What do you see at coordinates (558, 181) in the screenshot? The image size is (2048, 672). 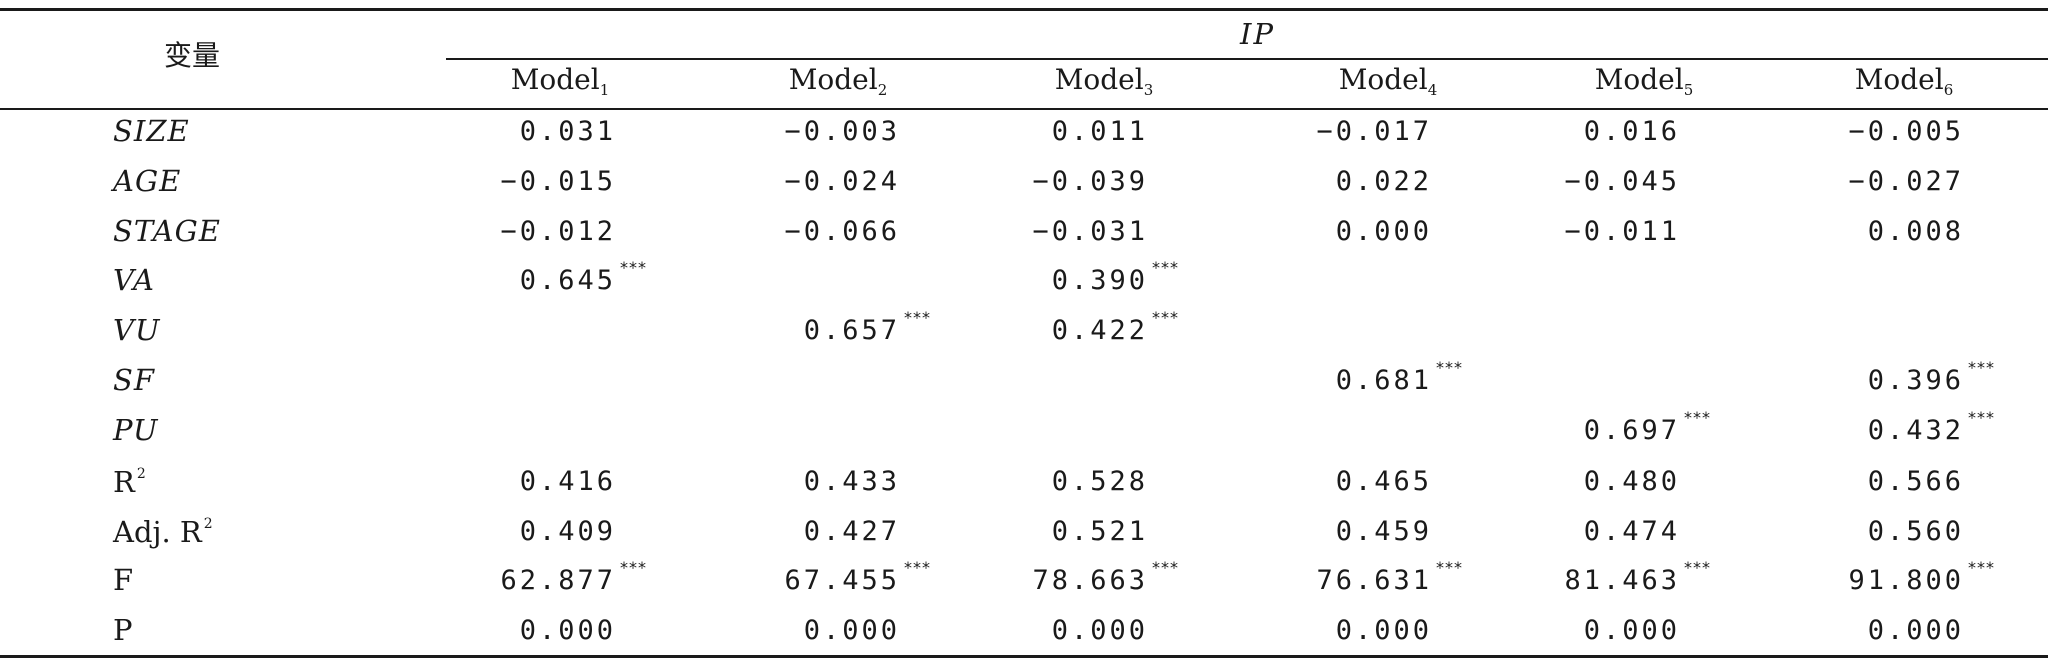 I see `table-cell: −0.015` at bounding box center [558, 181].